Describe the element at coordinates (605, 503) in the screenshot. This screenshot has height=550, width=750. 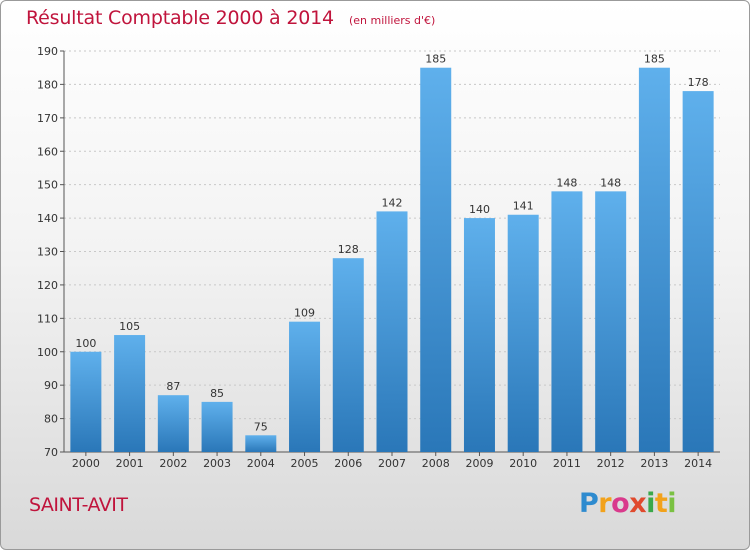
I see `logo-letter: r` at that location.